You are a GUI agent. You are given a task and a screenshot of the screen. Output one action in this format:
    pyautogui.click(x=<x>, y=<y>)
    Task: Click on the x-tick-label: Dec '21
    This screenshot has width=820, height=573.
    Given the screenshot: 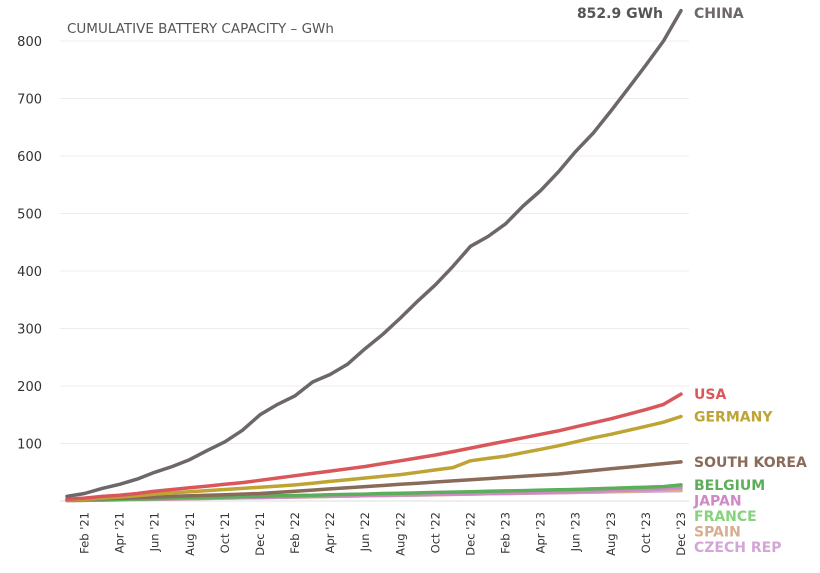 What is the action you would take?
    pyautogui.click(x=260, y=534)
    